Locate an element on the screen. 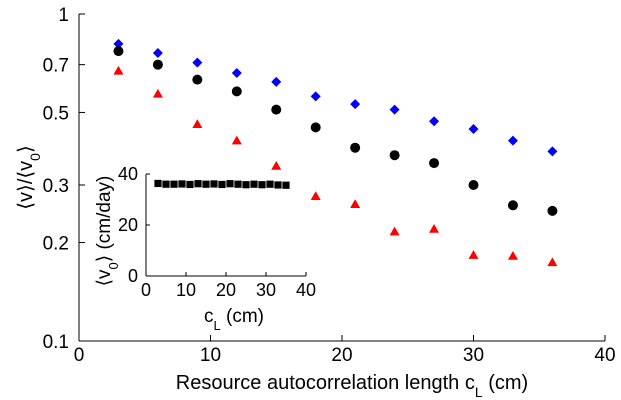  inset-x-axis-label: cL (cm) is located at coordinates (234, 319).